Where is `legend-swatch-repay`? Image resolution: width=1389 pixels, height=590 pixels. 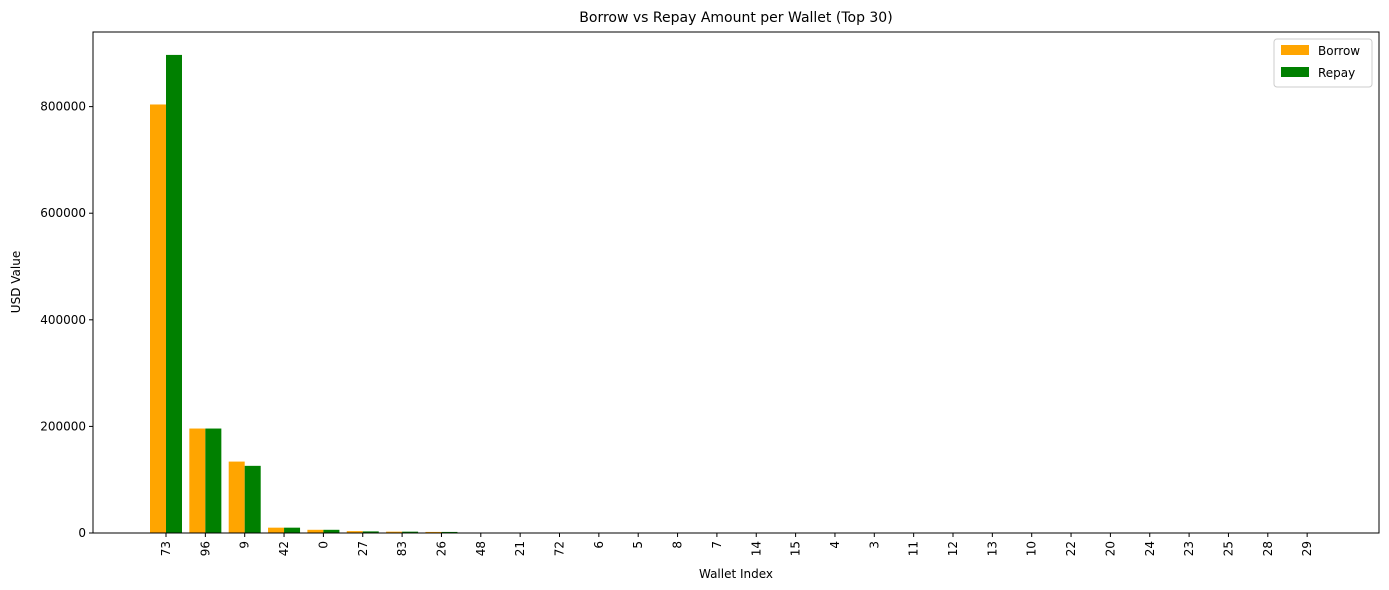 legend-swatch-repay is located at coordinates (1295, 72).